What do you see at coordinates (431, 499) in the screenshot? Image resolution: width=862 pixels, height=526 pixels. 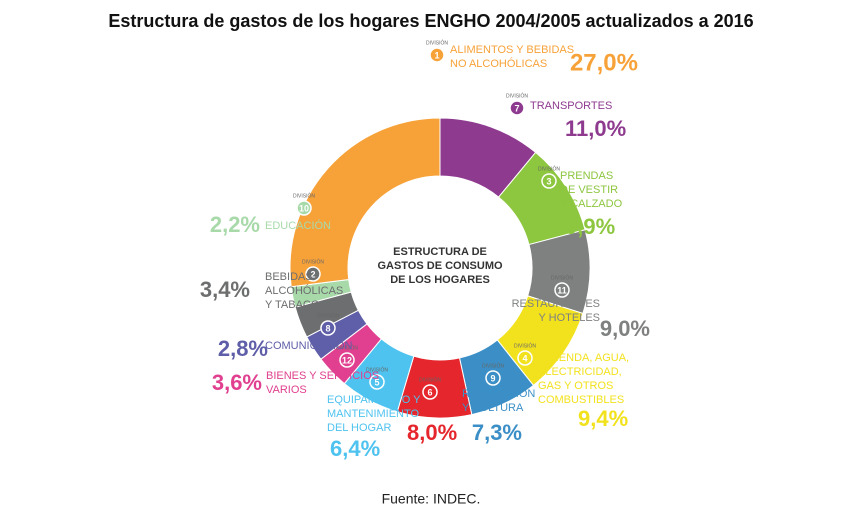 I see `source: Fuente: INDEC.` at bounding box center [431, 499].